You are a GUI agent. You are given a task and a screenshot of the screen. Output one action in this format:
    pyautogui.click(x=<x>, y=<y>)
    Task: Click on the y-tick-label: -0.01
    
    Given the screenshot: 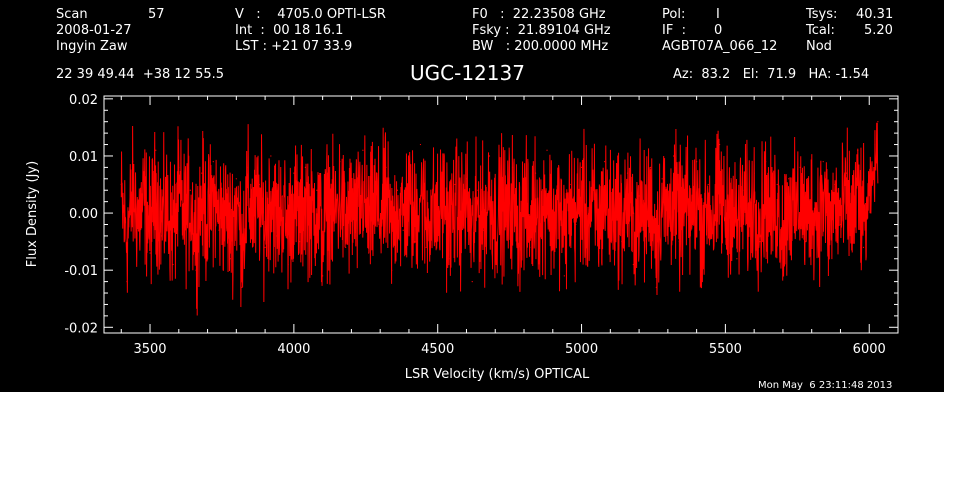 What is the action you would take?
    pyautogui.click(x=81, y=271)
    